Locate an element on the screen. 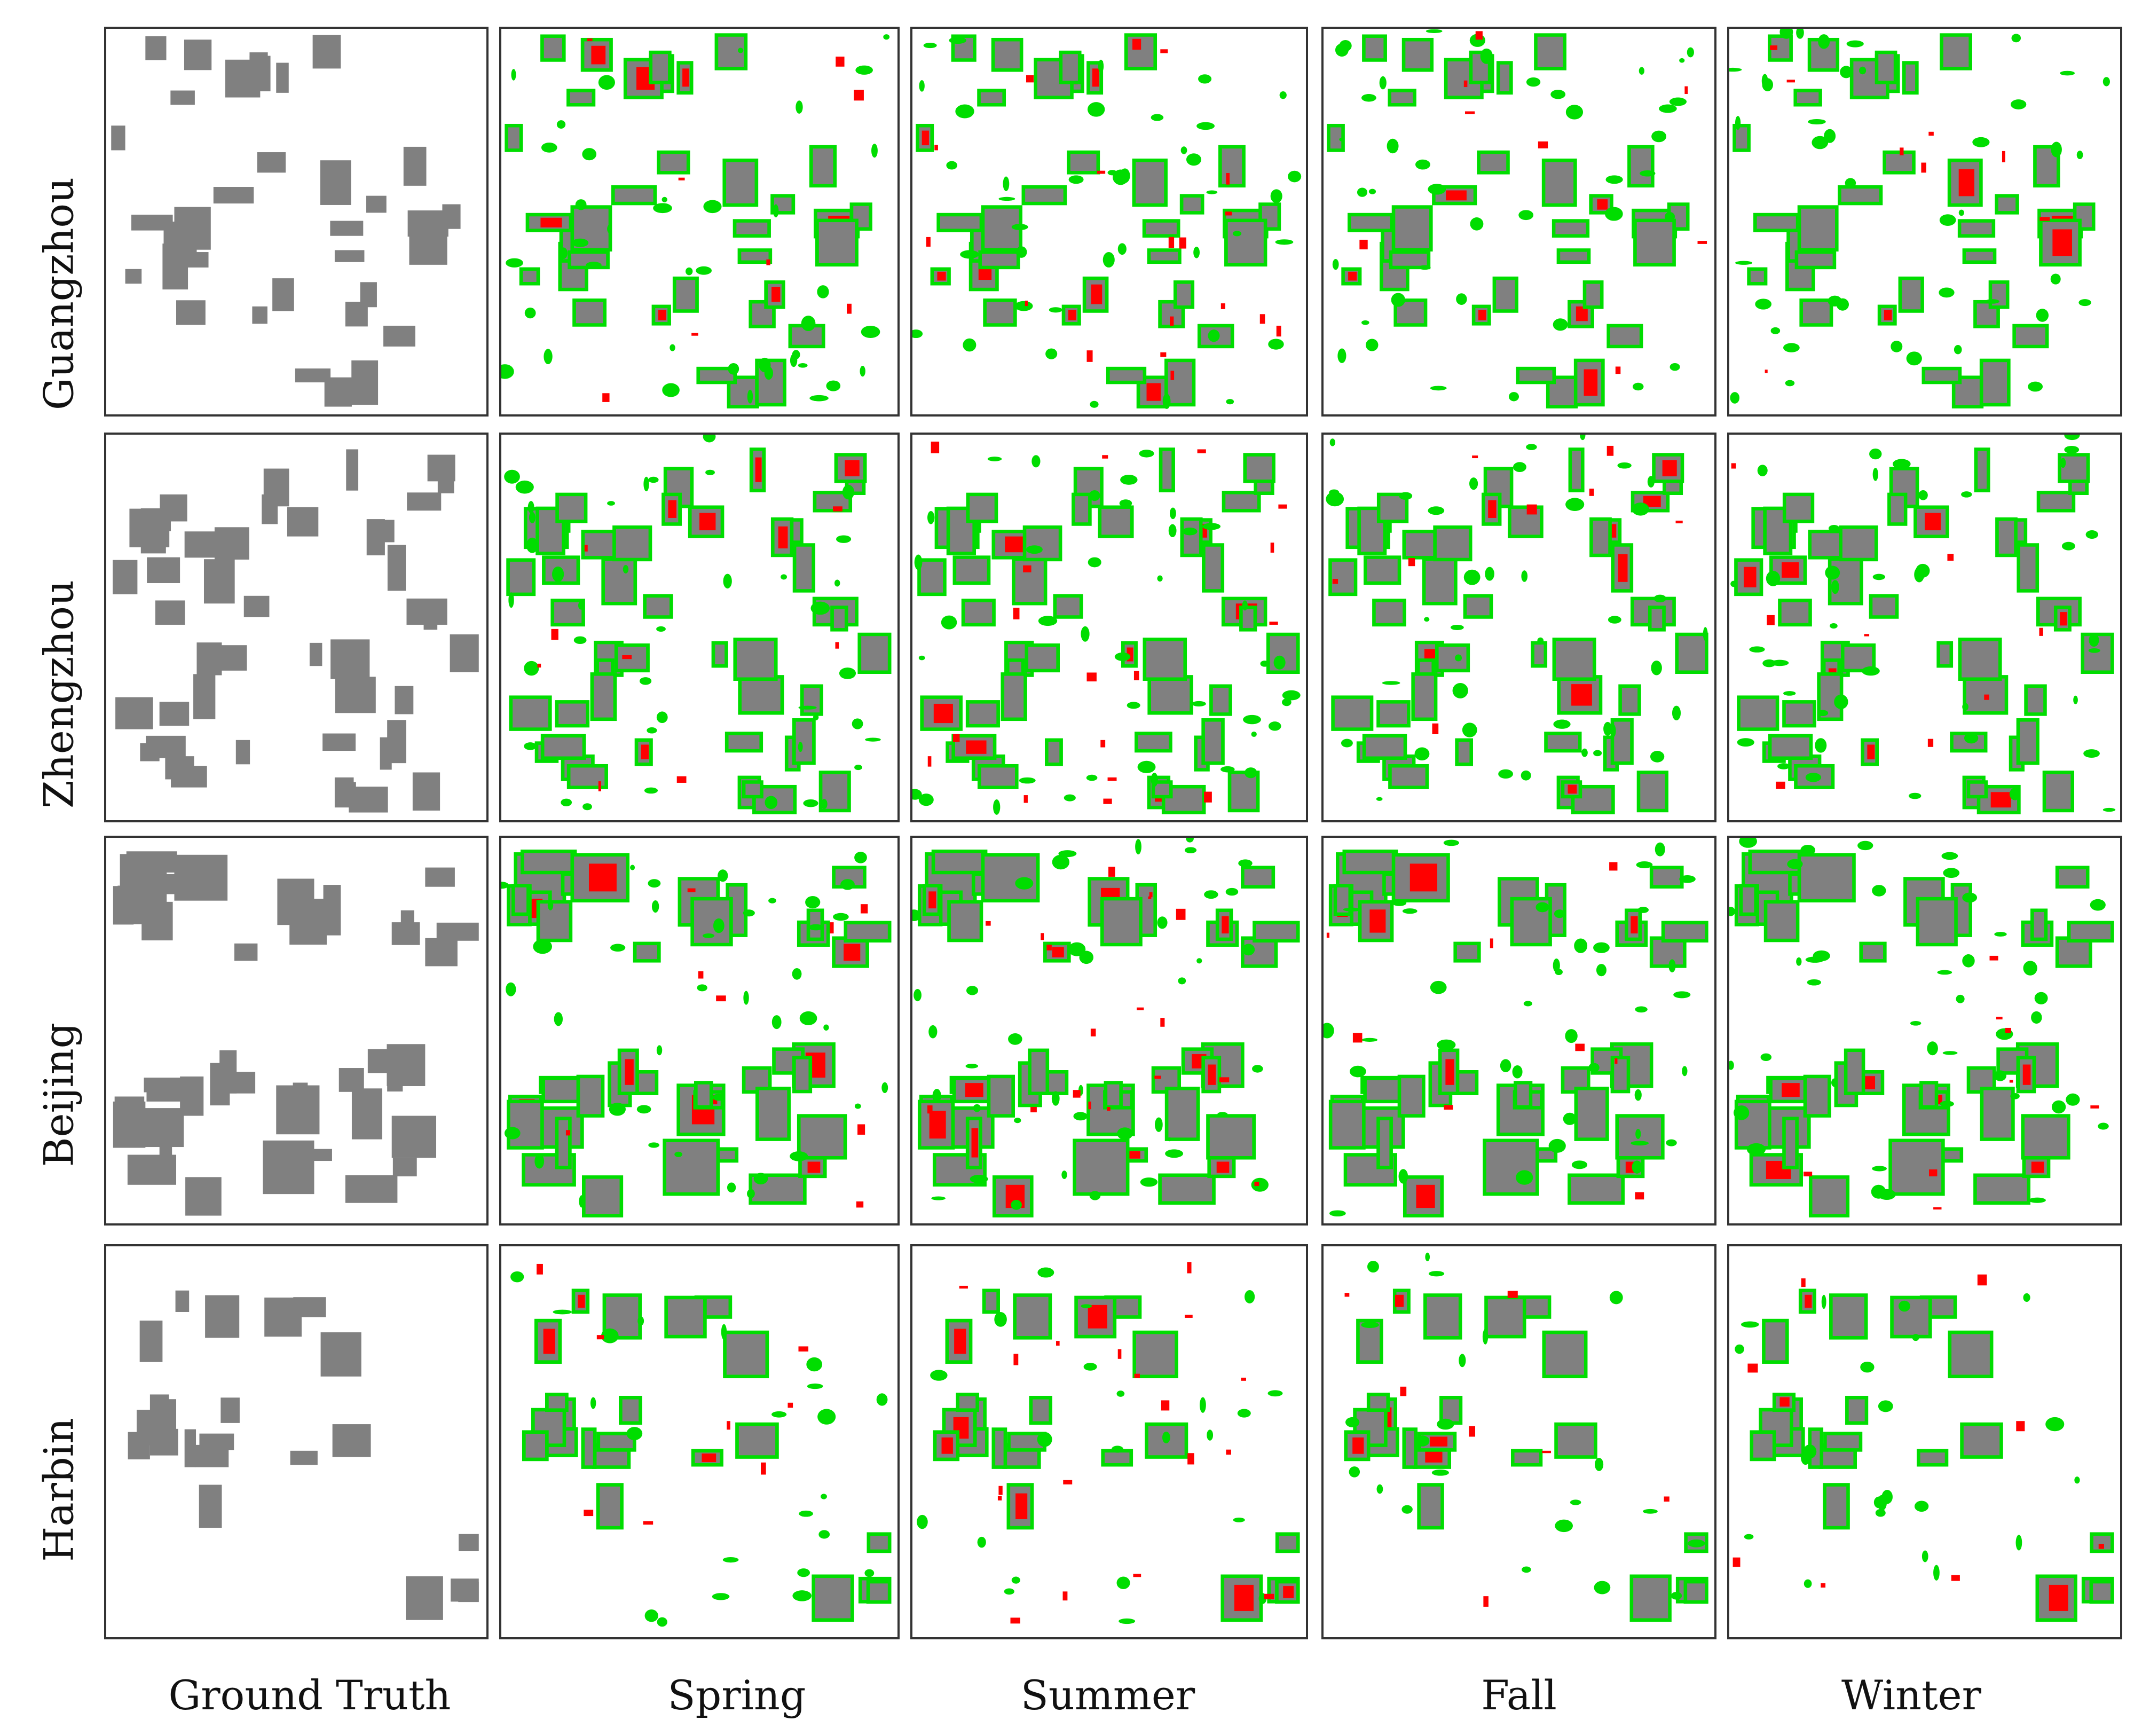  column-label-spring: Spring is located at coordinates (736, 1695).